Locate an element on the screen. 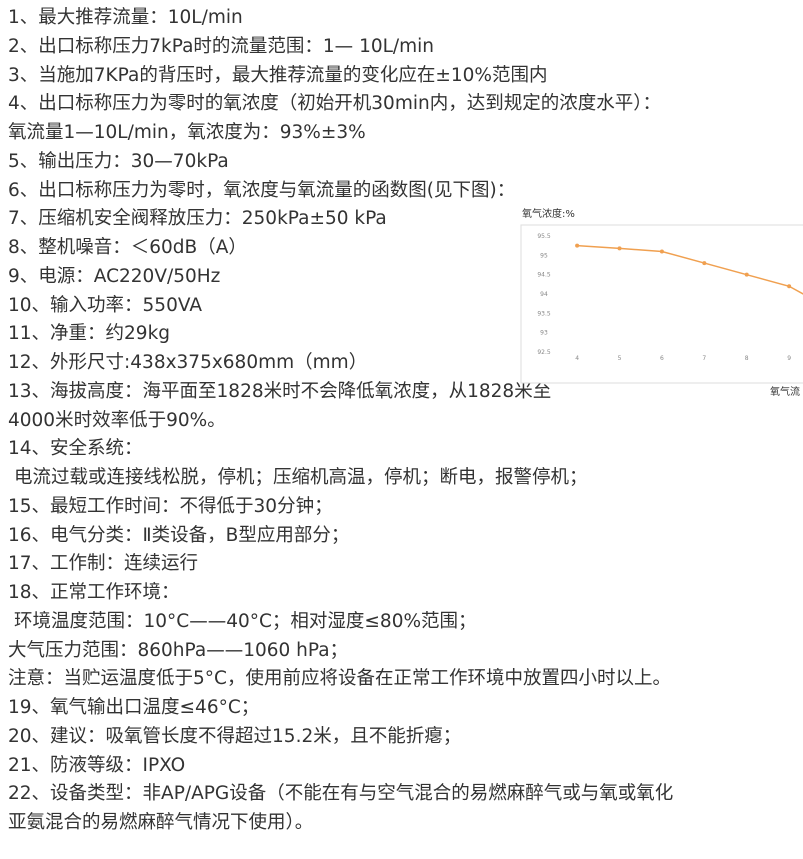 Image resolution: width=803 pixels, height=859 pixels. text-line: 16、电气分类：Ⅱ类设备，B型应用部分； is located at coordinates (179, 535).